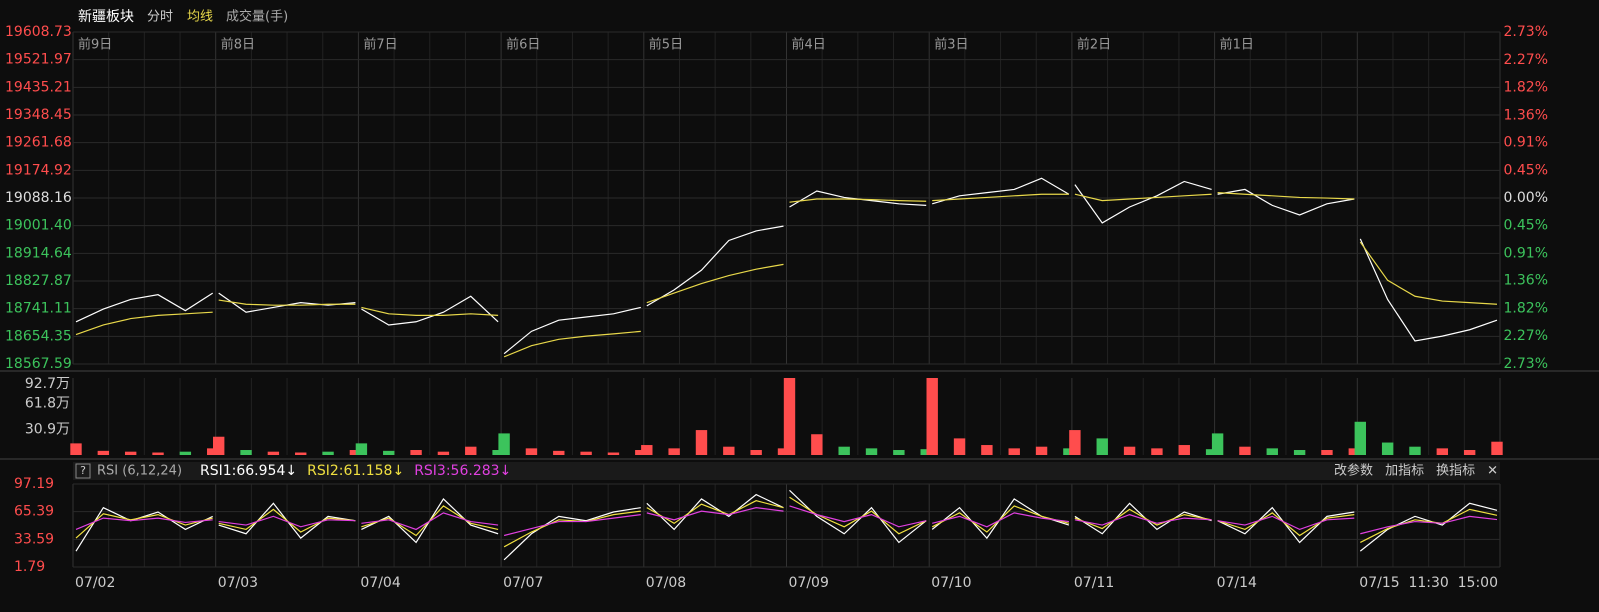  I want to click on y2-tick-label: 2.27%, so click(1526, 336).